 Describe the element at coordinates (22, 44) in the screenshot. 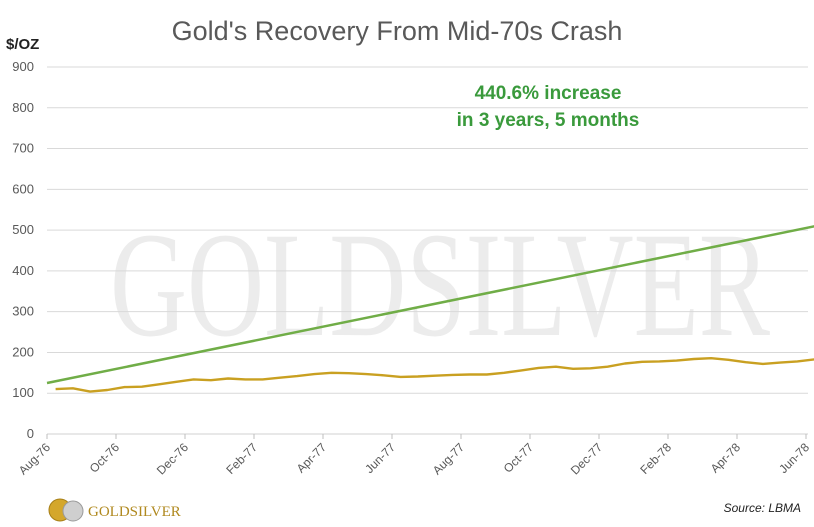

I see `y-axis-unit: $/OZ` at that location.